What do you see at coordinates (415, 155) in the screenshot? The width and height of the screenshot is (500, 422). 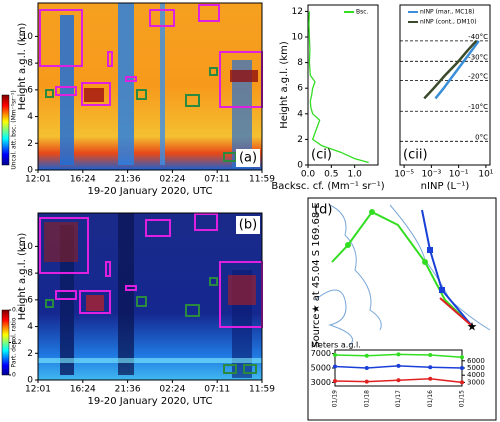 I see `panel-label: (cii)` at bounding box center [415, 155].